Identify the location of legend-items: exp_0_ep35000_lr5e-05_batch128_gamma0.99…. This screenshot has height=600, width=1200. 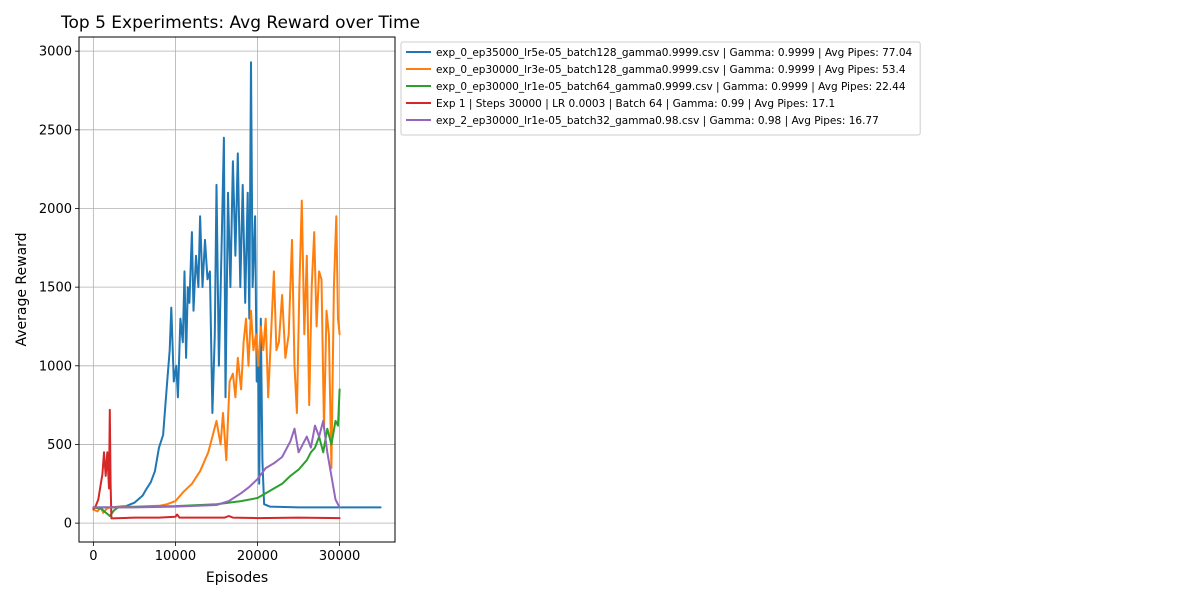
(659, 87).